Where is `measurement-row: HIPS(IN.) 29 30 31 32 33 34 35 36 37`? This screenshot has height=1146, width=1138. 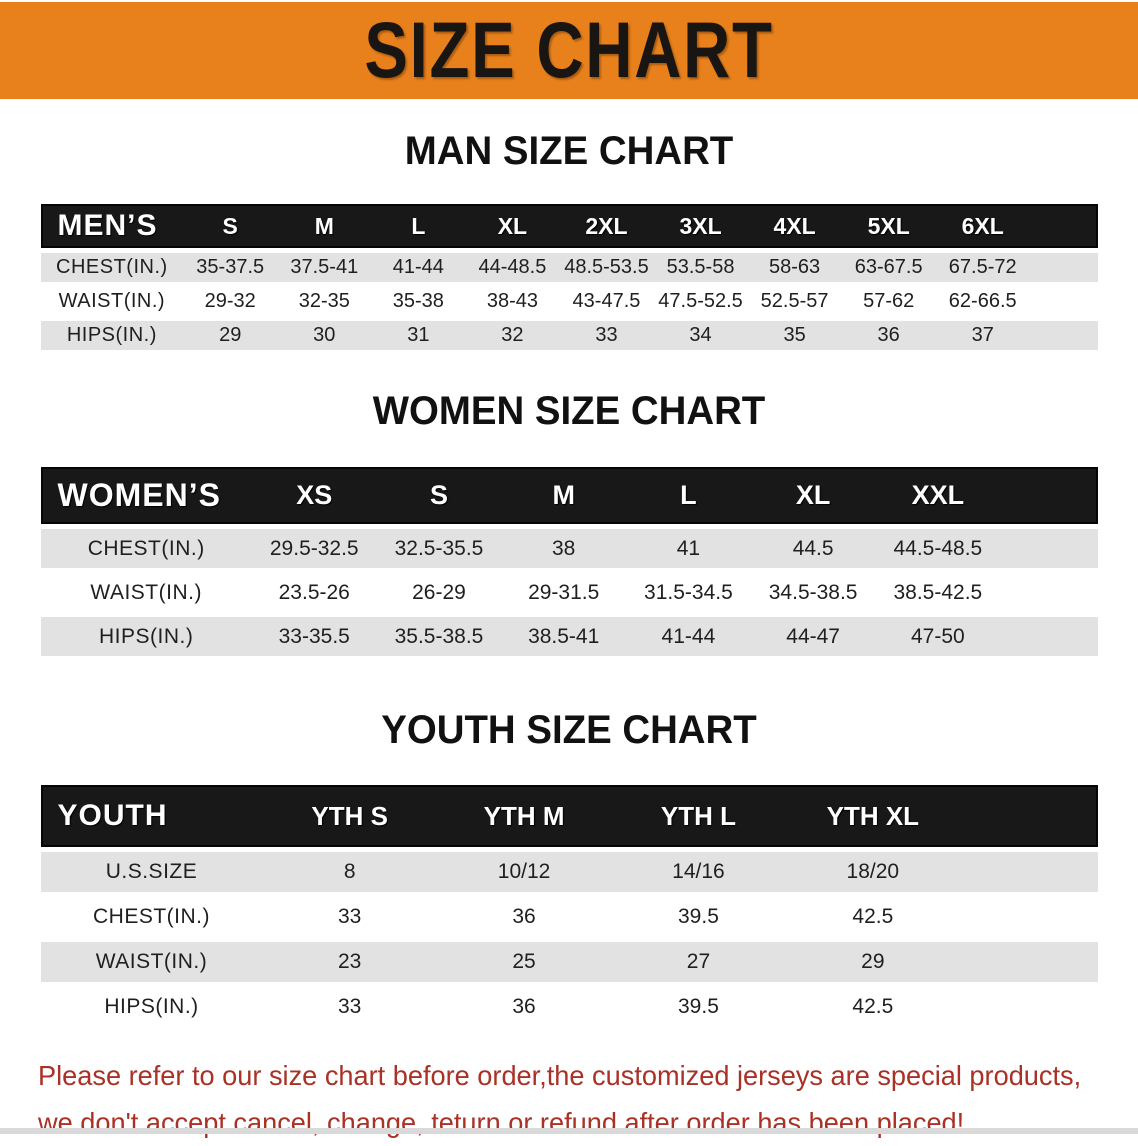
measurement-row: HIPS(IN.) 29 30 31 32 33 34 35 36 37 is located at coordinates (569, 335).